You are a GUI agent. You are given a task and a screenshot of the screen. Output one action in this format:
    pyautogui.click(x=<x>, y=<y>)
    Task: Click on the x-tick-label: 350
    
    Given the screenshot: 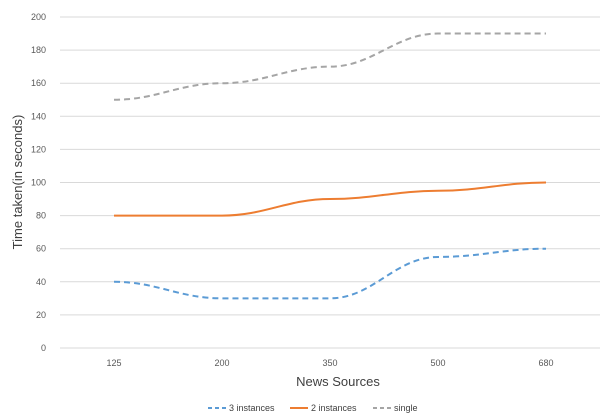 What is the action you would take?
    pyautogui.click(x=329, y=363)
    